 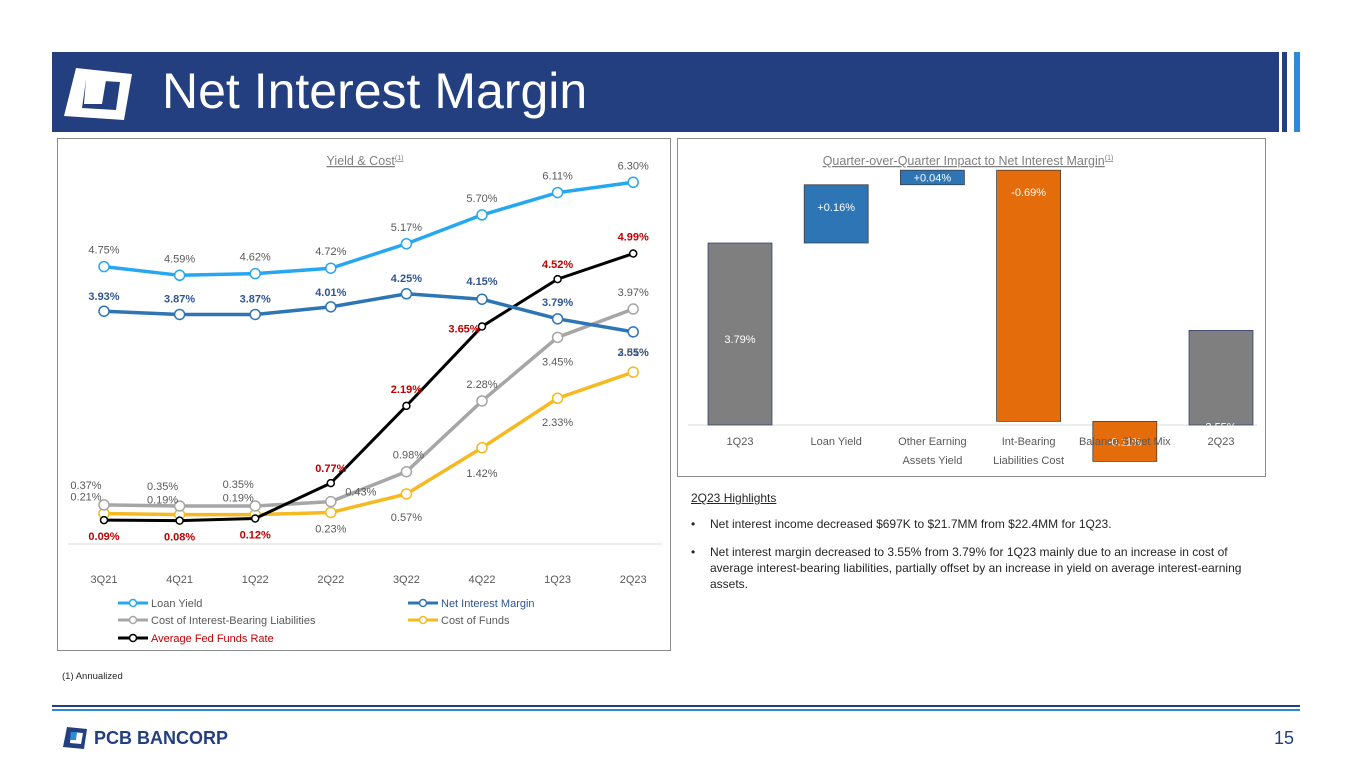 What do you see at coordinates (161, 738) in the screenshot?
I see `footer-brand: PCB BANCORP` at bounding box center [161, 738].